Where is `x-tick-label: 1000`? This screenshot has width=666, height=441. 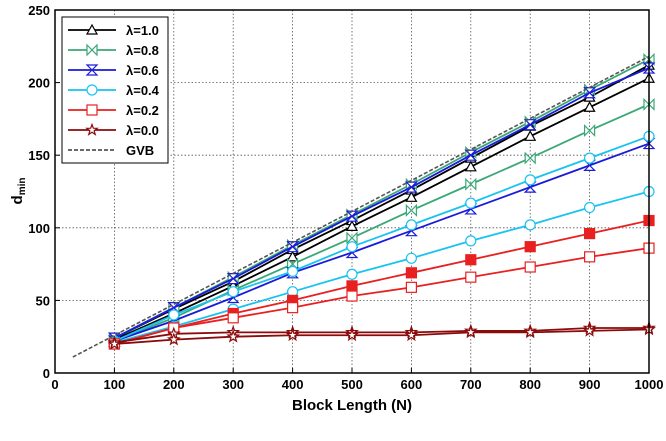 x-tick-label: 1000 is located at coordinates (649, 384).